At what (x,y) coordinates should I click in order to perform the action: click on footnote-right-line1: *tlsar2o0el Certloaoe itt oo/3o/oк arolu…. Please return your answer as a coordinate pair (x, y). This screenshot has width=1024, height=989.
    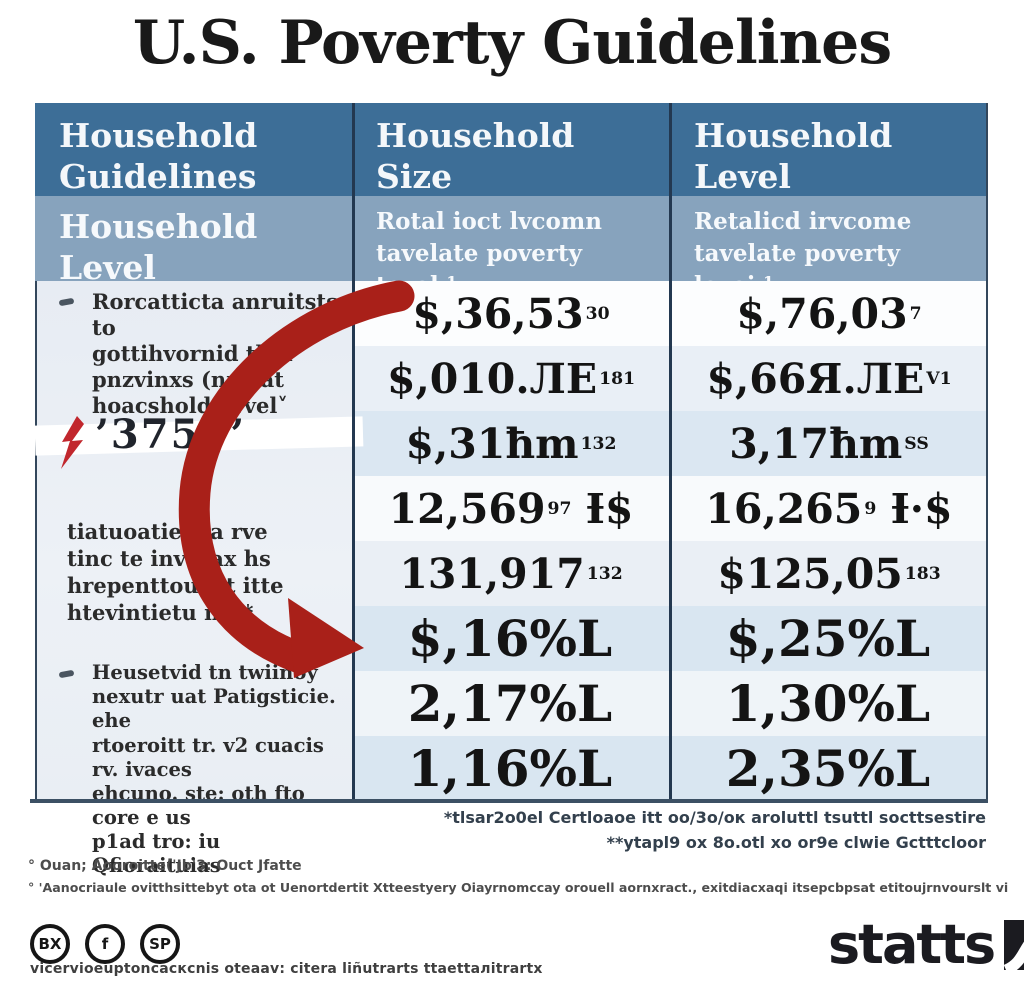
    Looking at the image, I should click on (714, 817).